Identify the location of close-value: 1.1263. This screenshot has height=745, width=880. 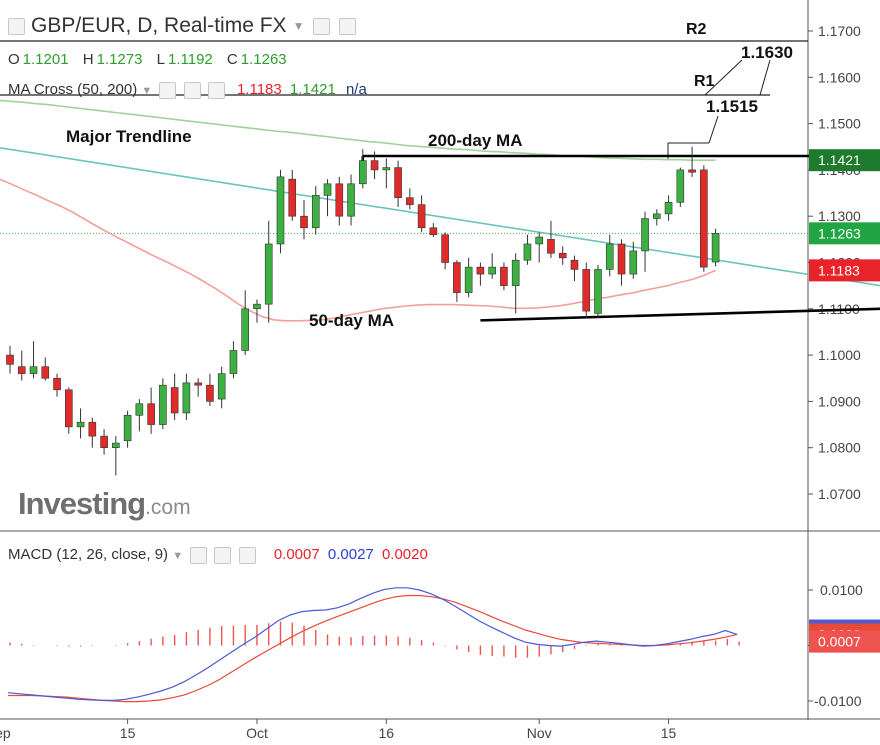
(263, 59).